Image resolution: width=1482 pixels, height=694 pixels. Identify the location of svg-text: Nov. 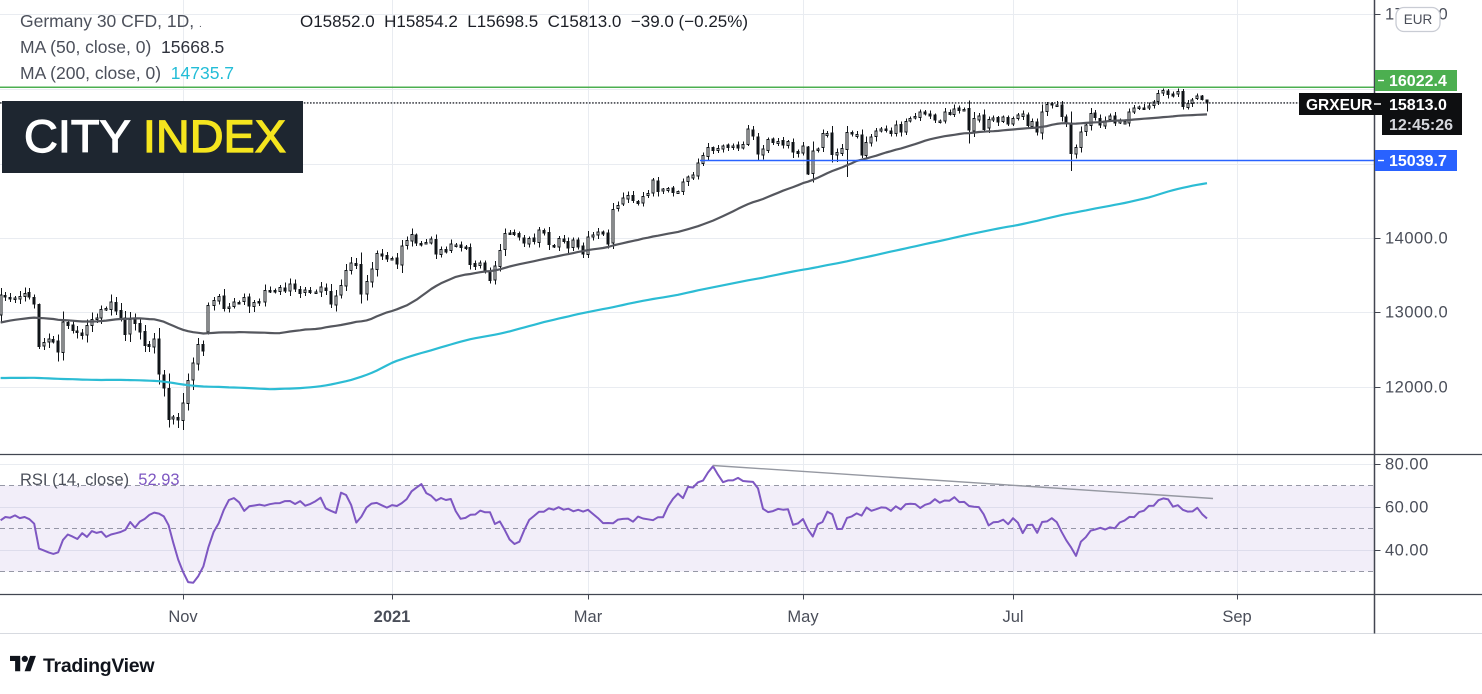
(183, 617).